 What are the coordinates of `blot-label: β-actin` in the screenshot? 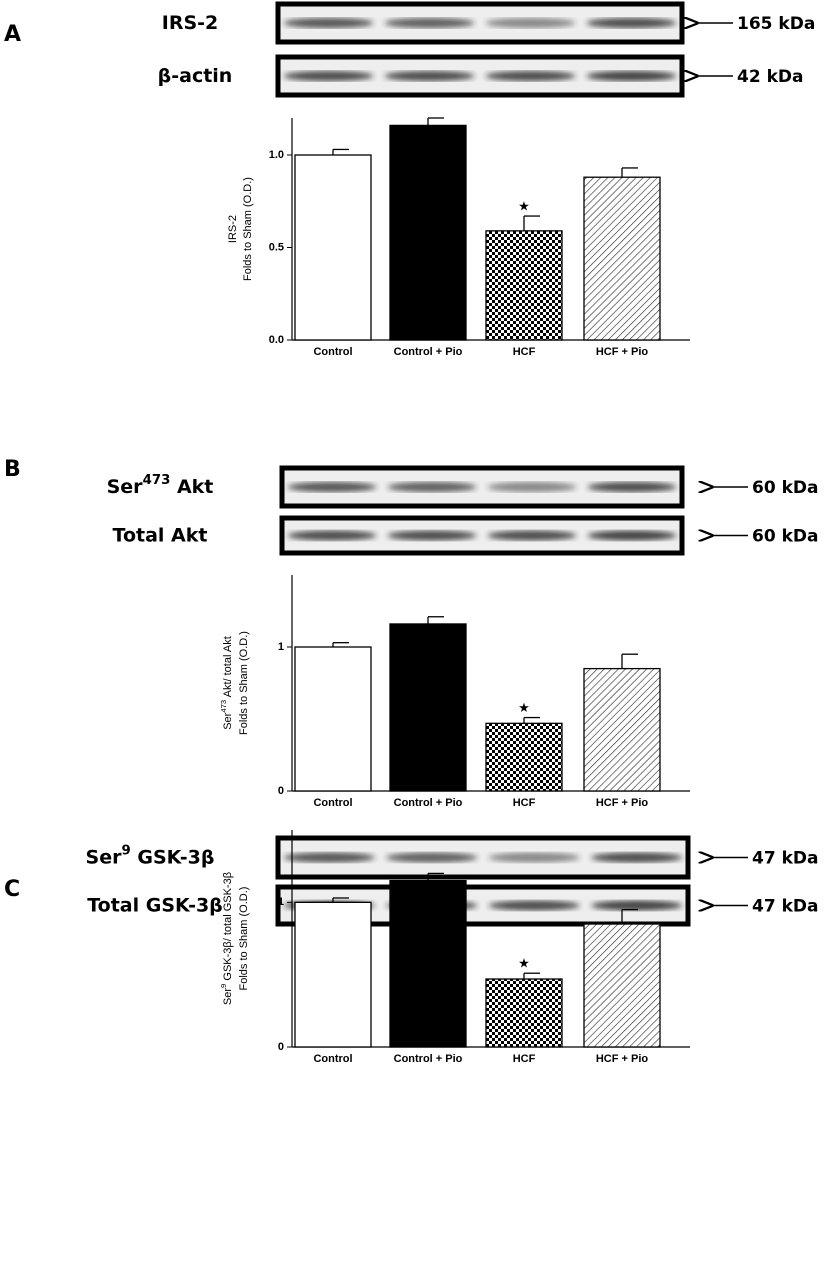 It's located at (195, 76).